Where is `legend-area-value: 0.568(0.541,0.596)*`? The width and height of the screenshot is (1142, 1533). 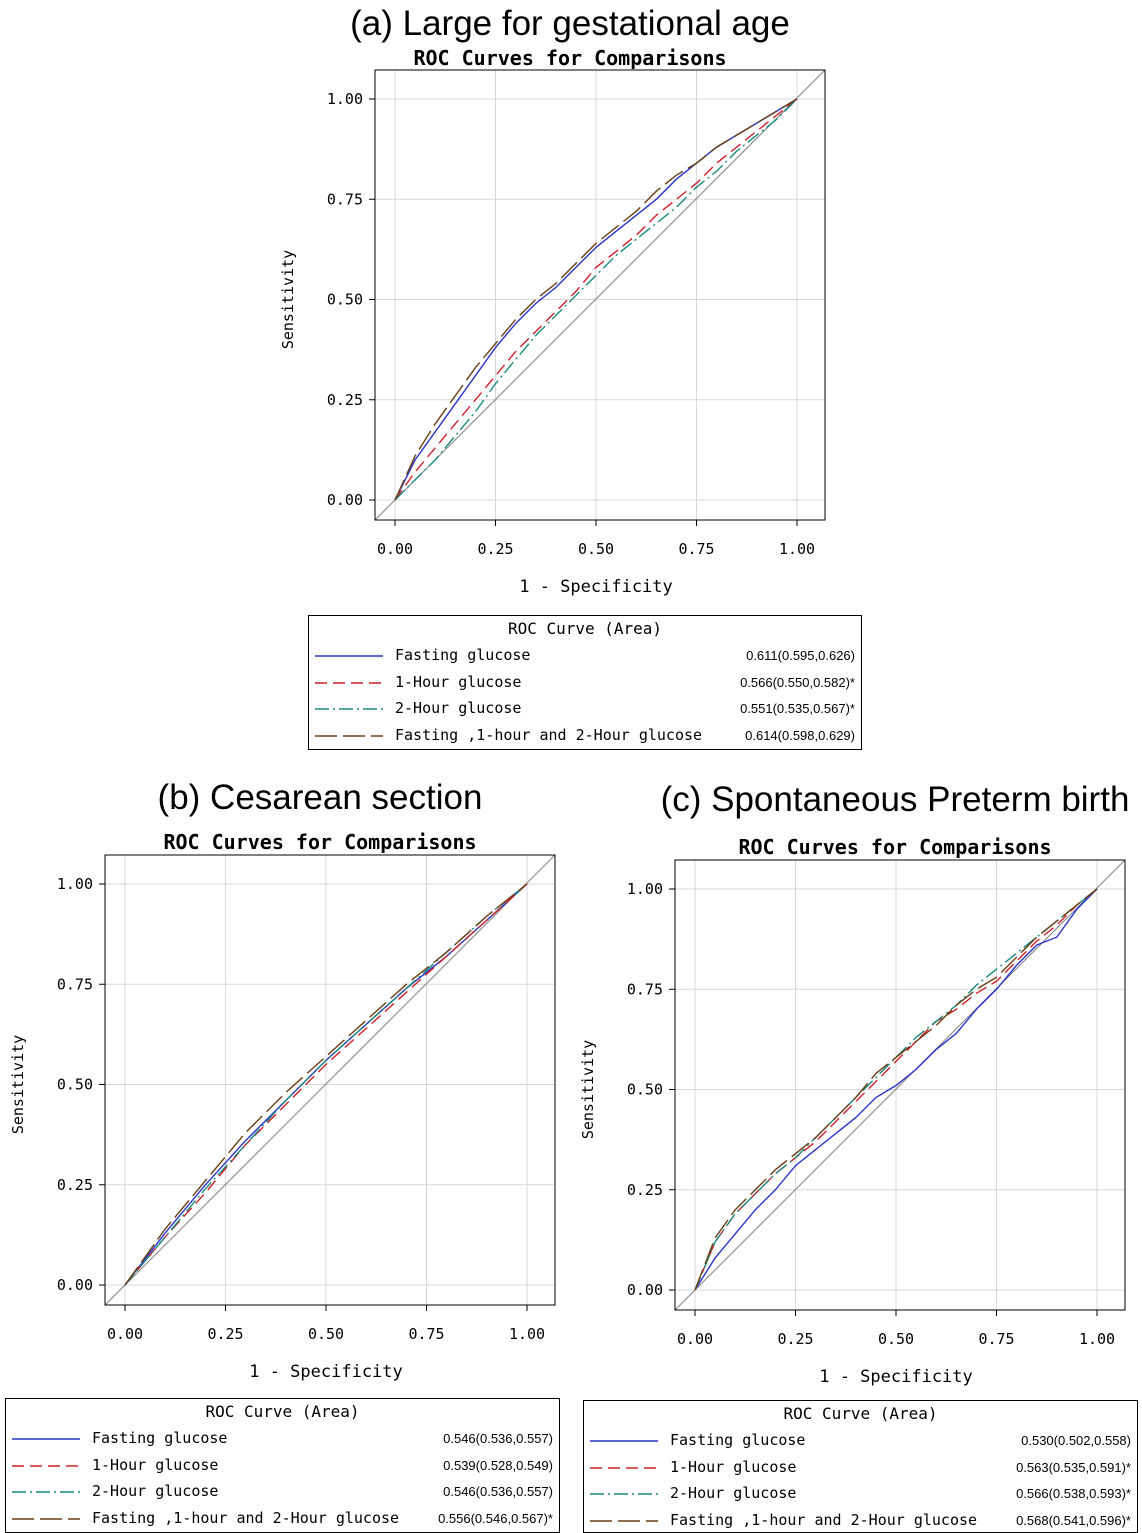 legend-area-value: 0.568(0.541,0.596)* is located at coordinates (1073, 1520).